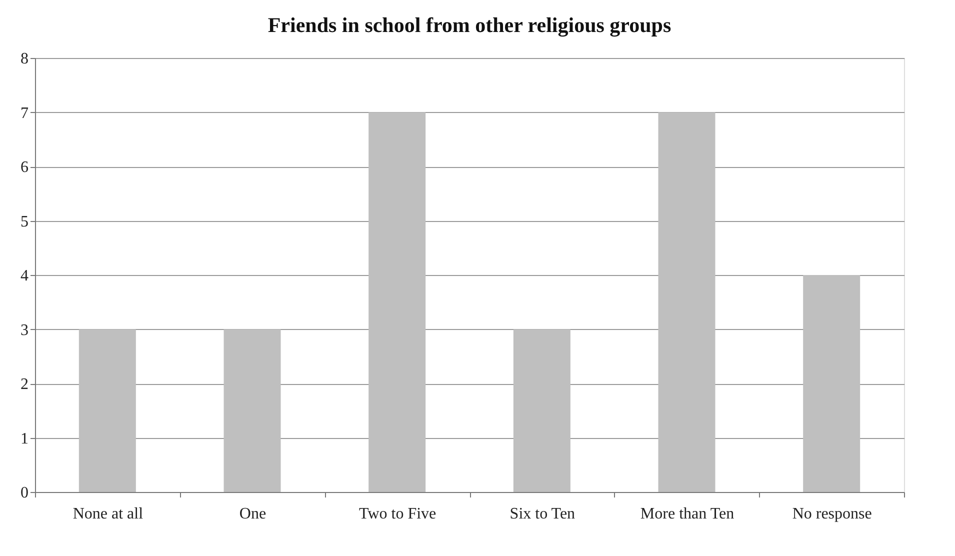 The width and height of the screenshot is (955, 556). What do you see at coordinates (24, 384) in the screenshot?
I see `y-tick-label: 2` at bounding box center [24, 384].